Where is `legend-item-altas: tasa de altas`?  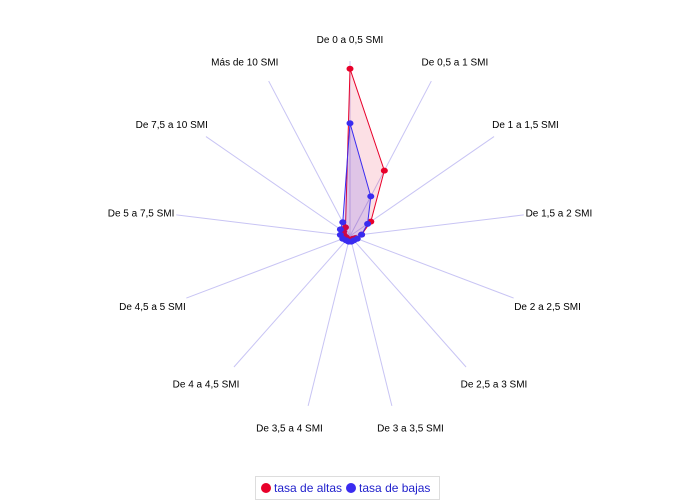 legend-item-altas: tasa de altas is located at coordinates (301, 488).